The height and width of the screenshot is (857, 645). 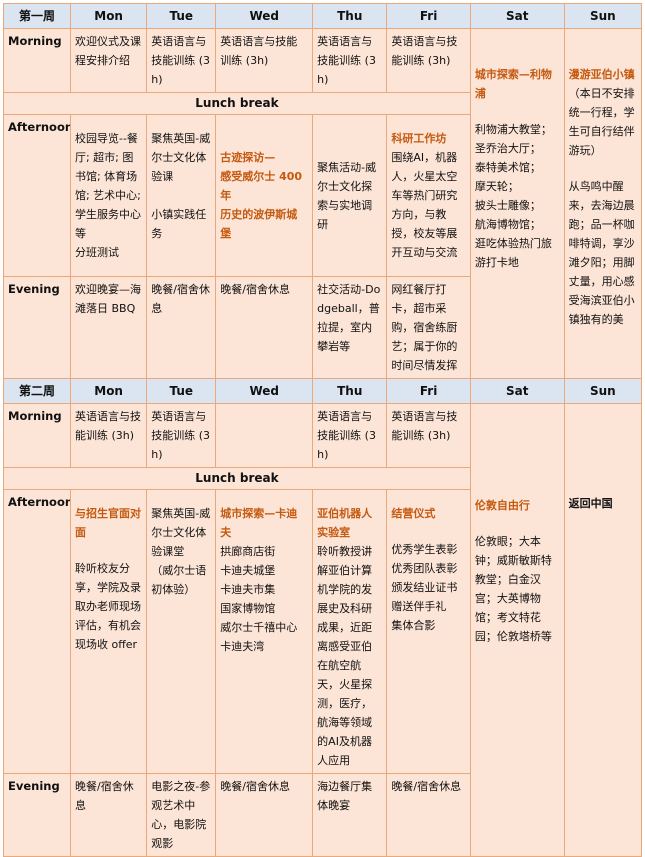 I want to click on day-header-mon: Mon, so click(x=108, y=16).